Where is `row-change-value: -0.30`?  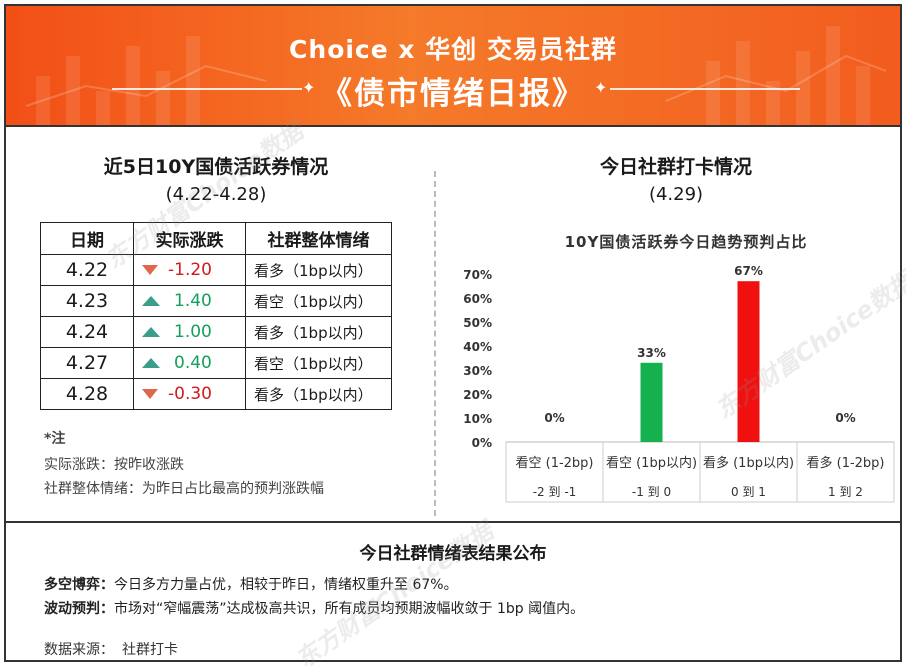
row-change-value: -0.30 is located at coordinates (190, 394).